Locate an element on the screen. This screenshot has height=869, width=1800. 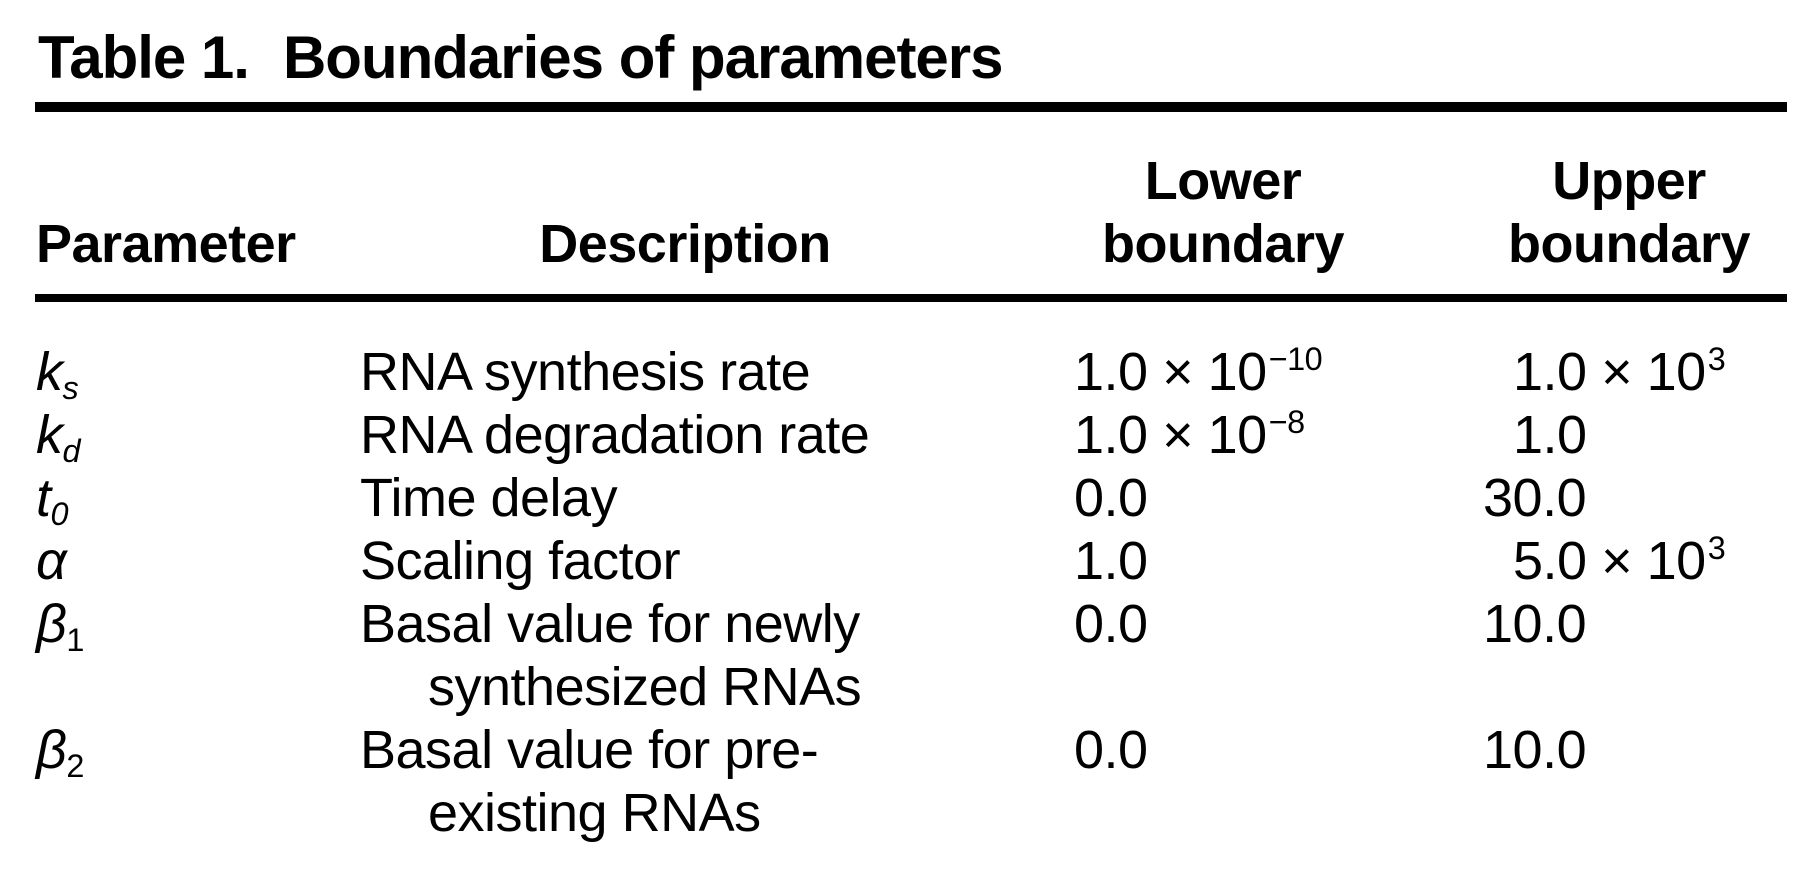
column-header-description: Description is located at coordinates (685, 244).